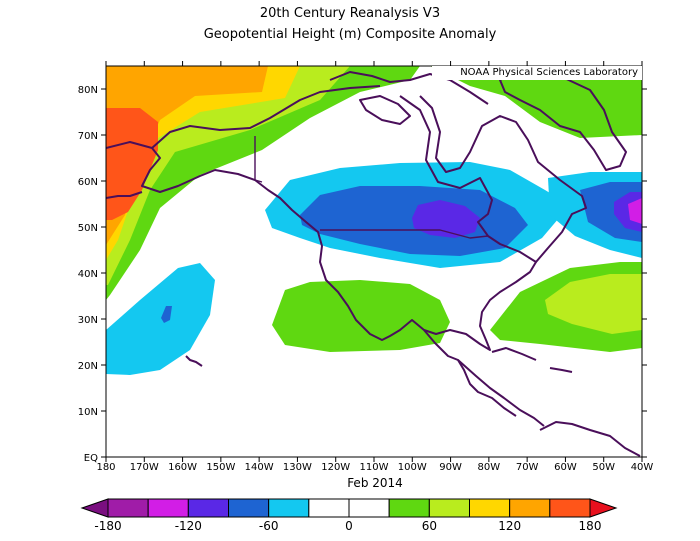 The height and width of the screenshot is (541, 700). What do you see at coordinates (489, 467) in the screenshot?
I see `lon-tick-label: 80W` at bounding box center [489, 467].